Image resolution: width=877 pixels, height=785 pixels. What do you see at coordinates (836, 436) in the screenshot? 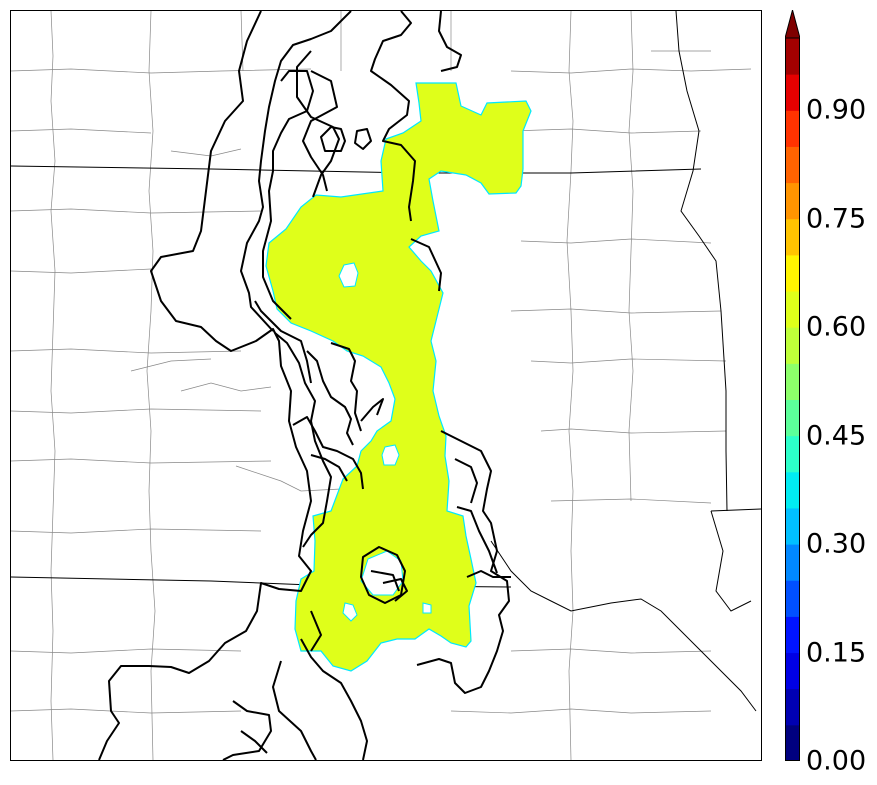
I see `colorbar-tick-label: 0.45` at bounding box center [836, 436].